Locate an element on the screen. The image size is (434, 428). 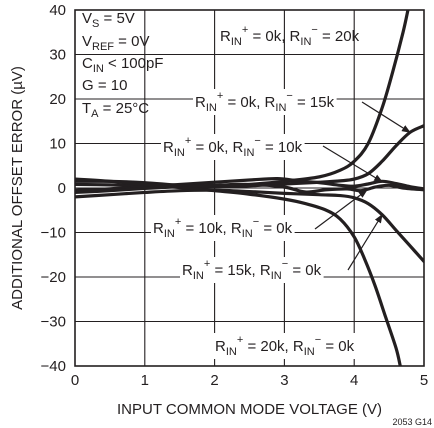
curve-label-text: RIN+ = 0k, RIN− = 10k is located at coordinates (233, 147).